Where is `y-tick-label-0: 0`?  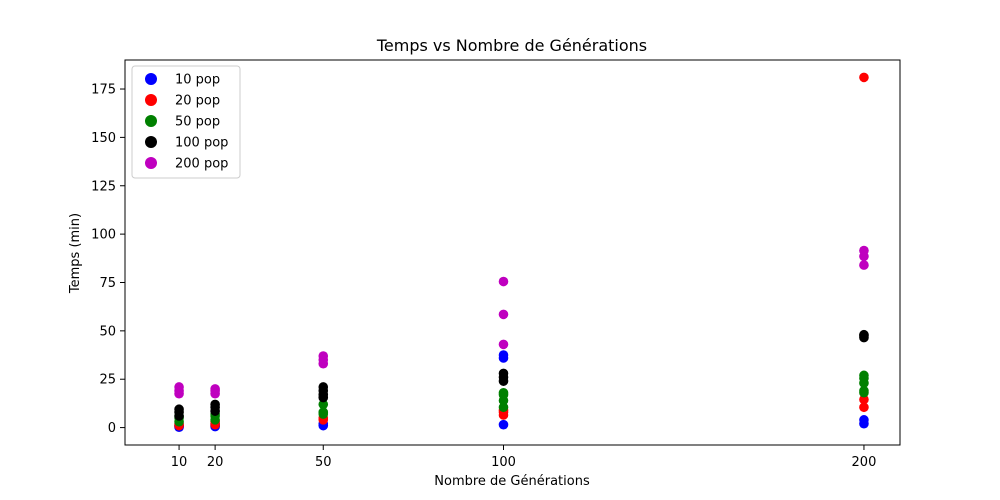
y-tick-label-0: 0 is located at coordinates (112, 428).